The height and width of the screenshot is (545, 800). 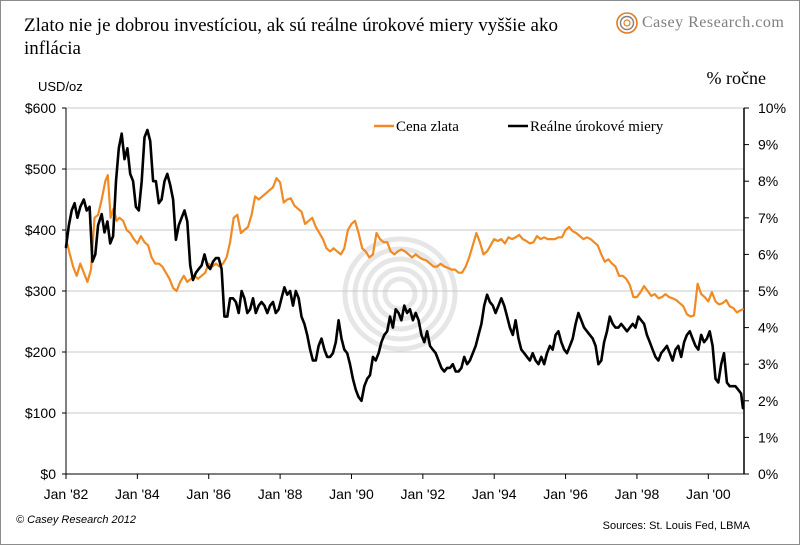 I want to click on y-right-tick-label: 10%, so click(x=772, y=108).